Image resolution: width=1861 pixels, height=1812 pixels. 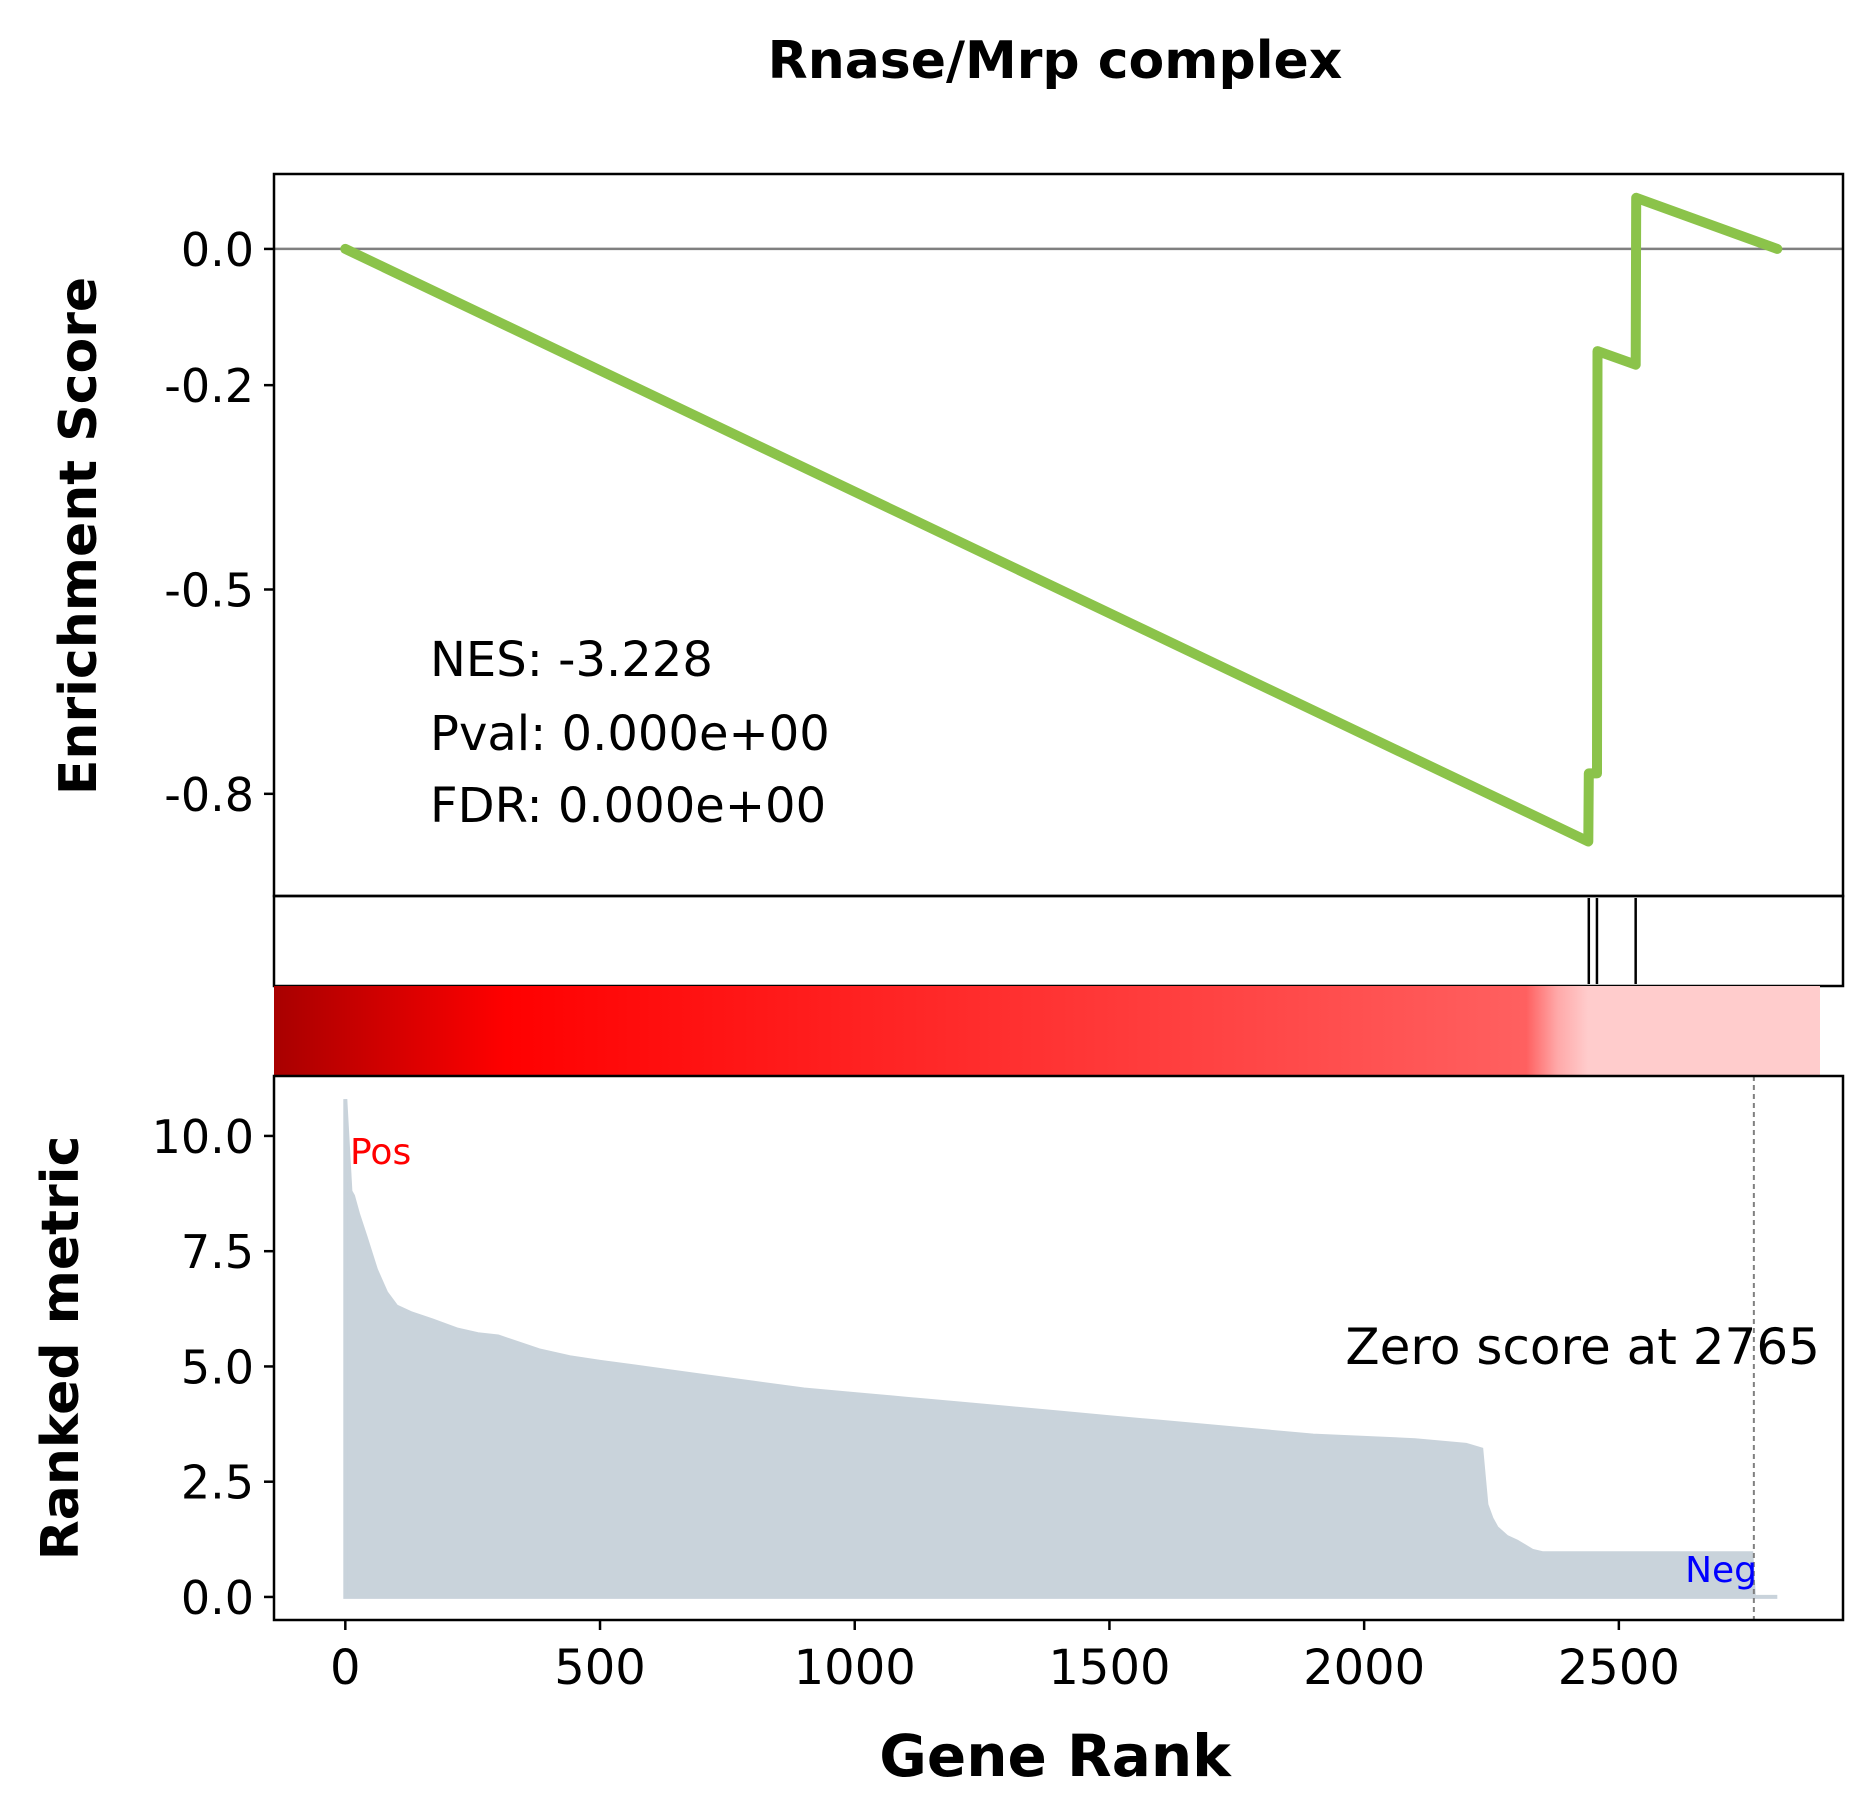 What do you see at coordinates (600, 1668) in the screenshot?
I see `x-tick-label: 500` at bounding box center [600, 1668].